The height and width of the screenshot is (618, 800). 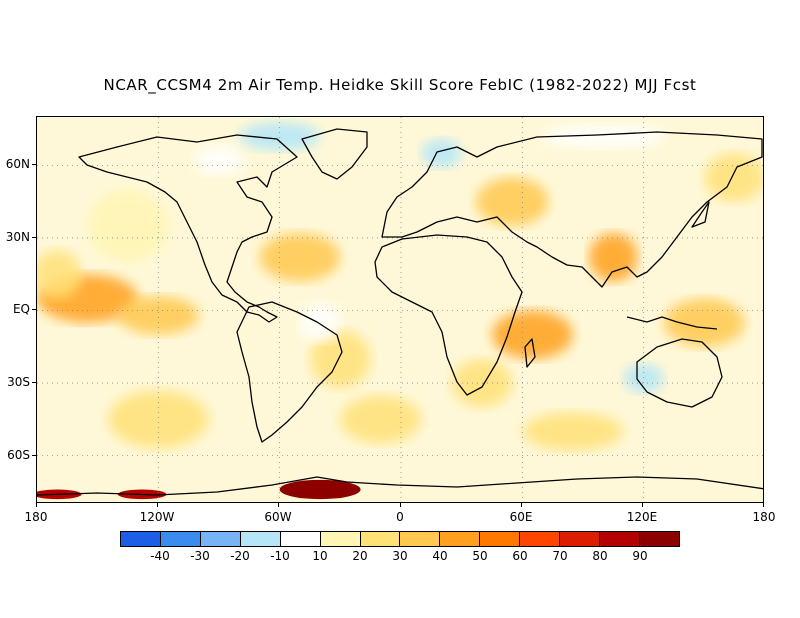 What do you see at coordinates (560, 556) in the screenshot?
I see `colorbar-label: 70` at bounding box center [560, 556].